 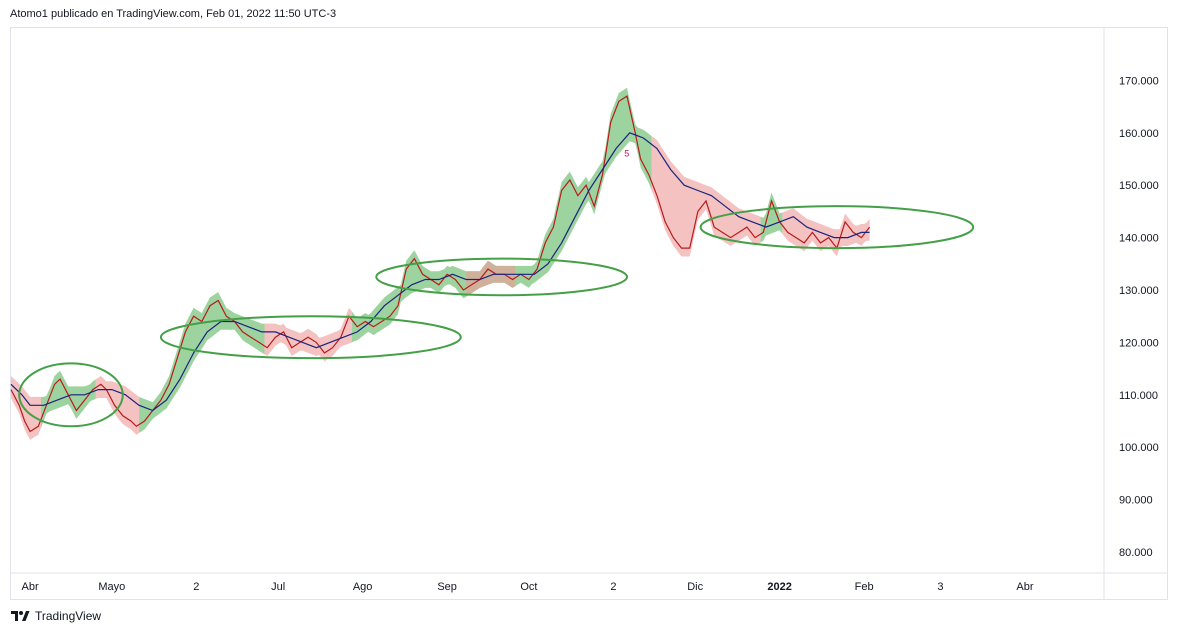 What do you see at coordinates (278, 587) in the screenshot?
I see `x-tick-label: Jul` at bounding box center [278, 587].